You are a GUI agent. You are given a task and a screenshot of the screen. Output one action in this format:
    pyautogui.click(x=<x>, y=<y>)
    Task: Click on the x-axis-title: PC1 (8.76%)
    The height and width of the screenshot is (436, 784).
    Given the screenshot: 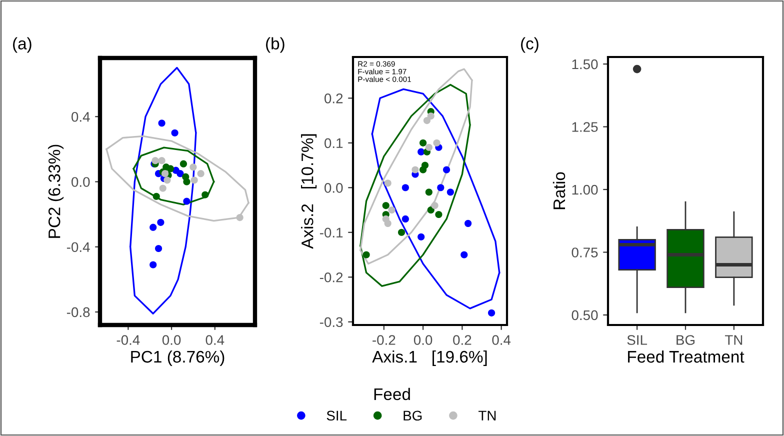 What is the action you would take?
    pyautogui.click(x=177, y=358)
    